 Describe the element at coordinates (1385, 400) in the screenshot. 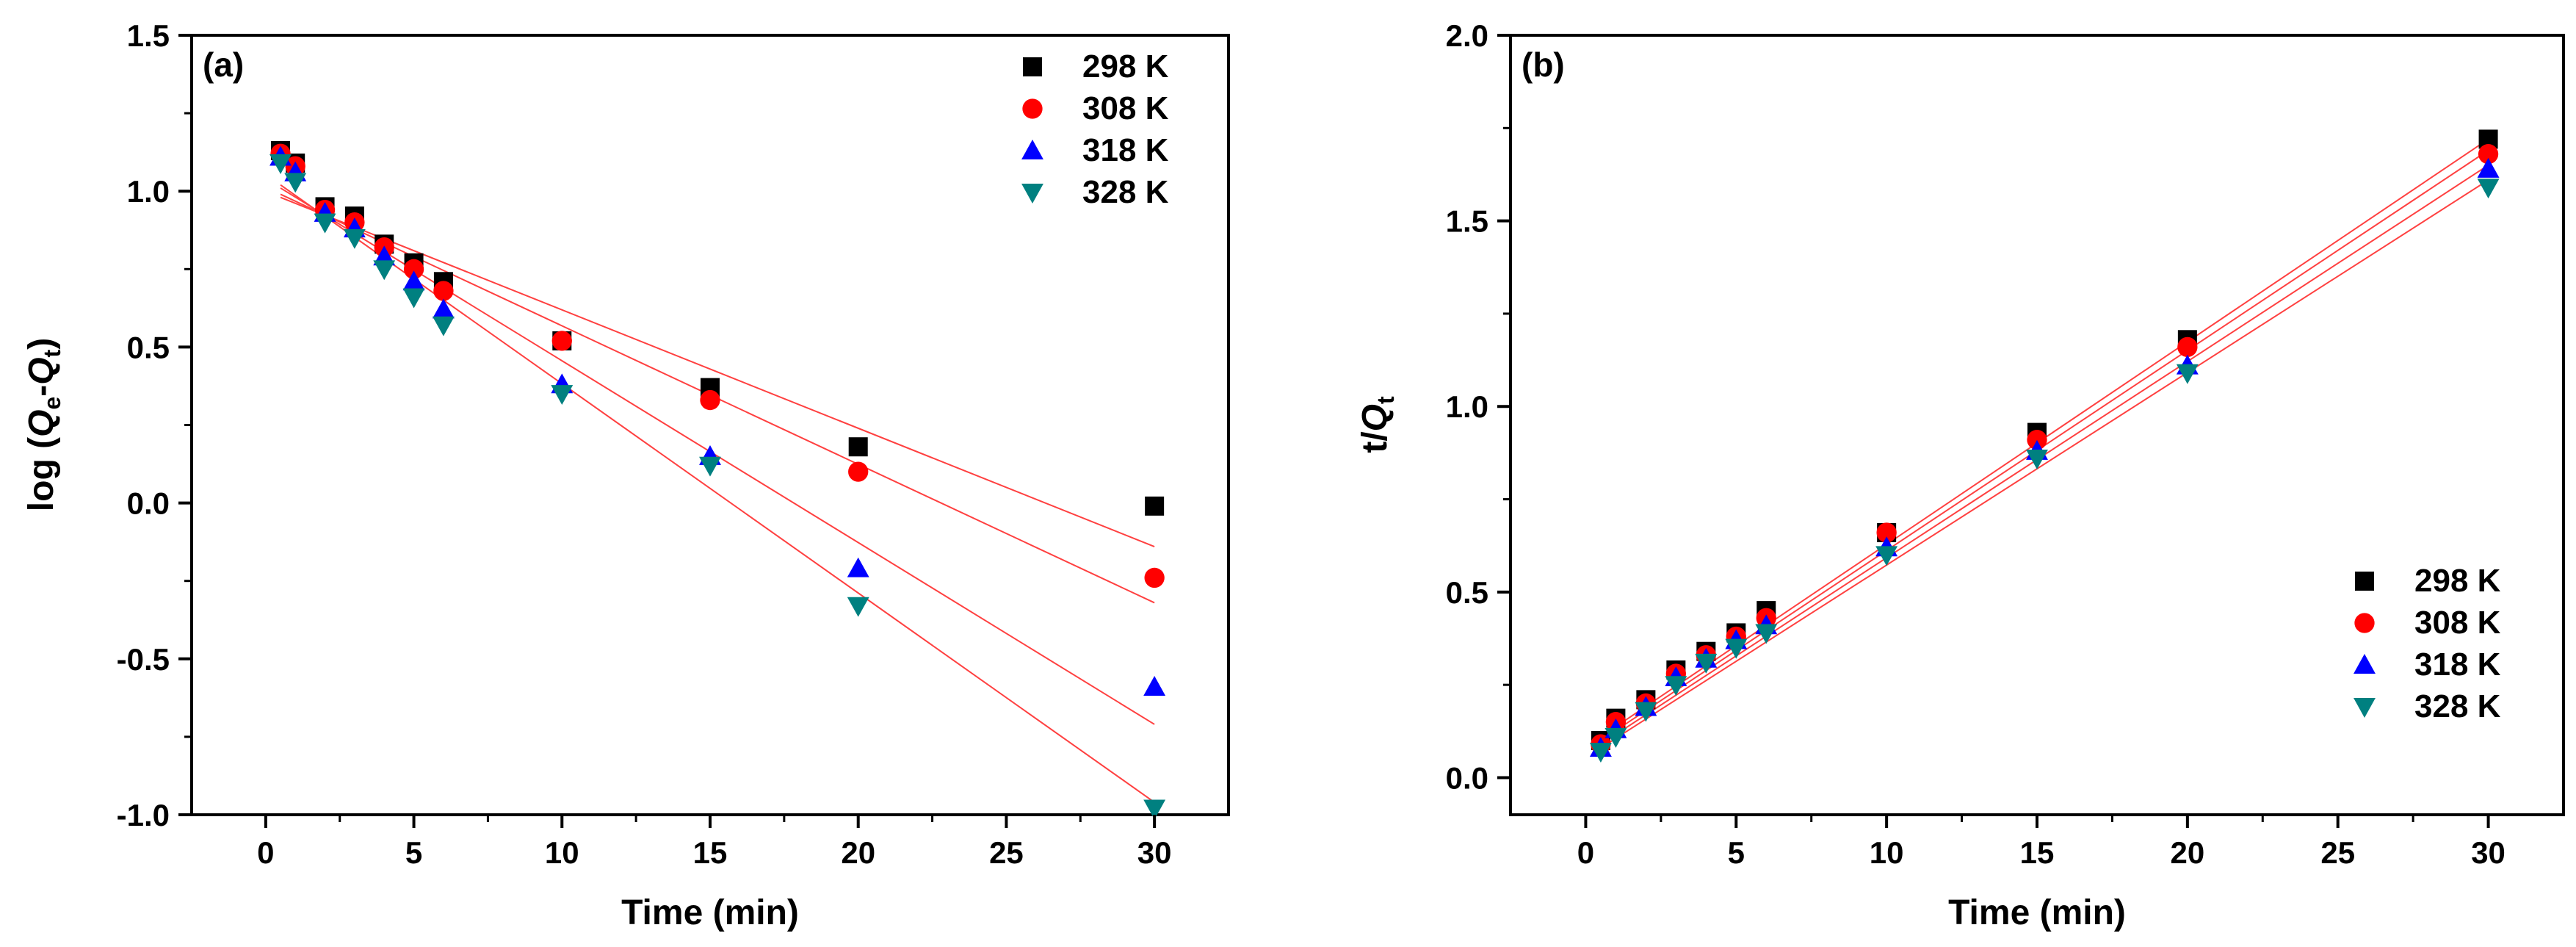

I see `y-axis-title-sub1: t` at that location.